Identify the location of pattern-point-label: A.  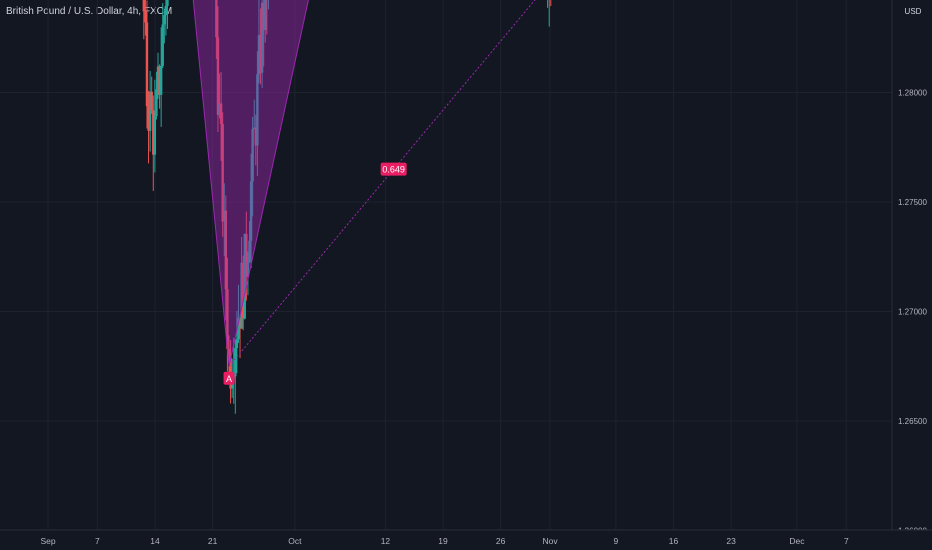
(229, 379).